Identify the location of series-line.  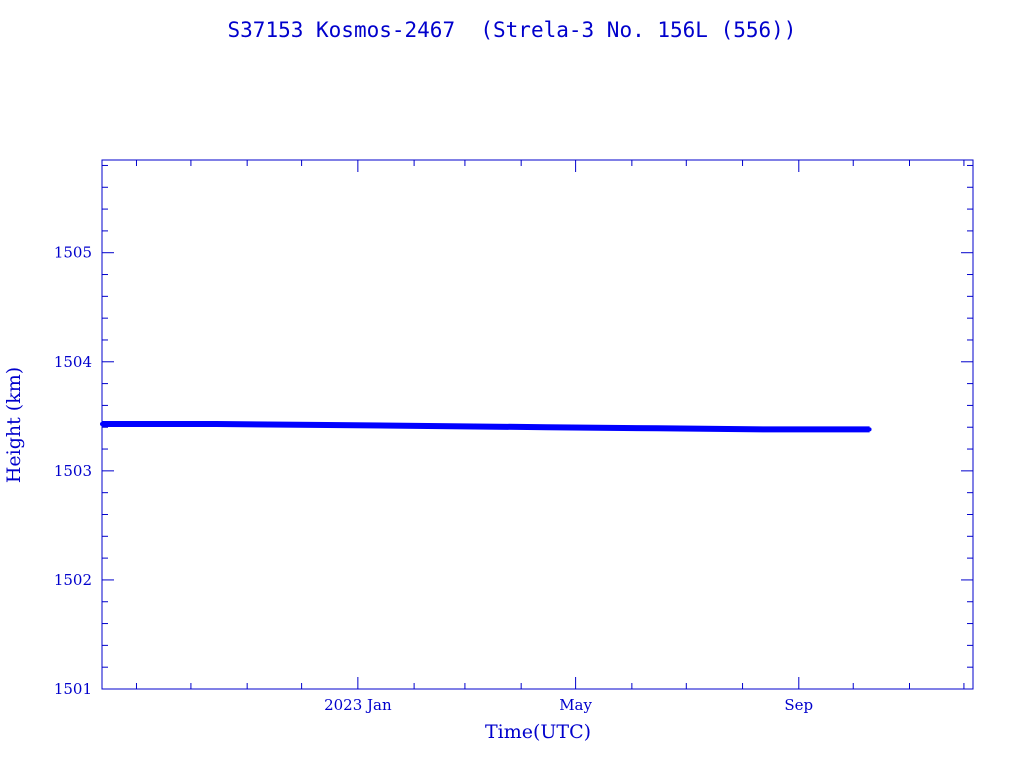
(486, 427).